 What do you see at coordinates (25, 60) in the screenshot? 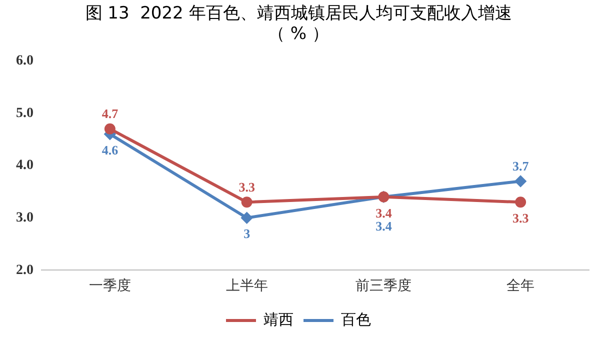
I see `y-tick-label: 6.0` at bounding box center [25, 60].